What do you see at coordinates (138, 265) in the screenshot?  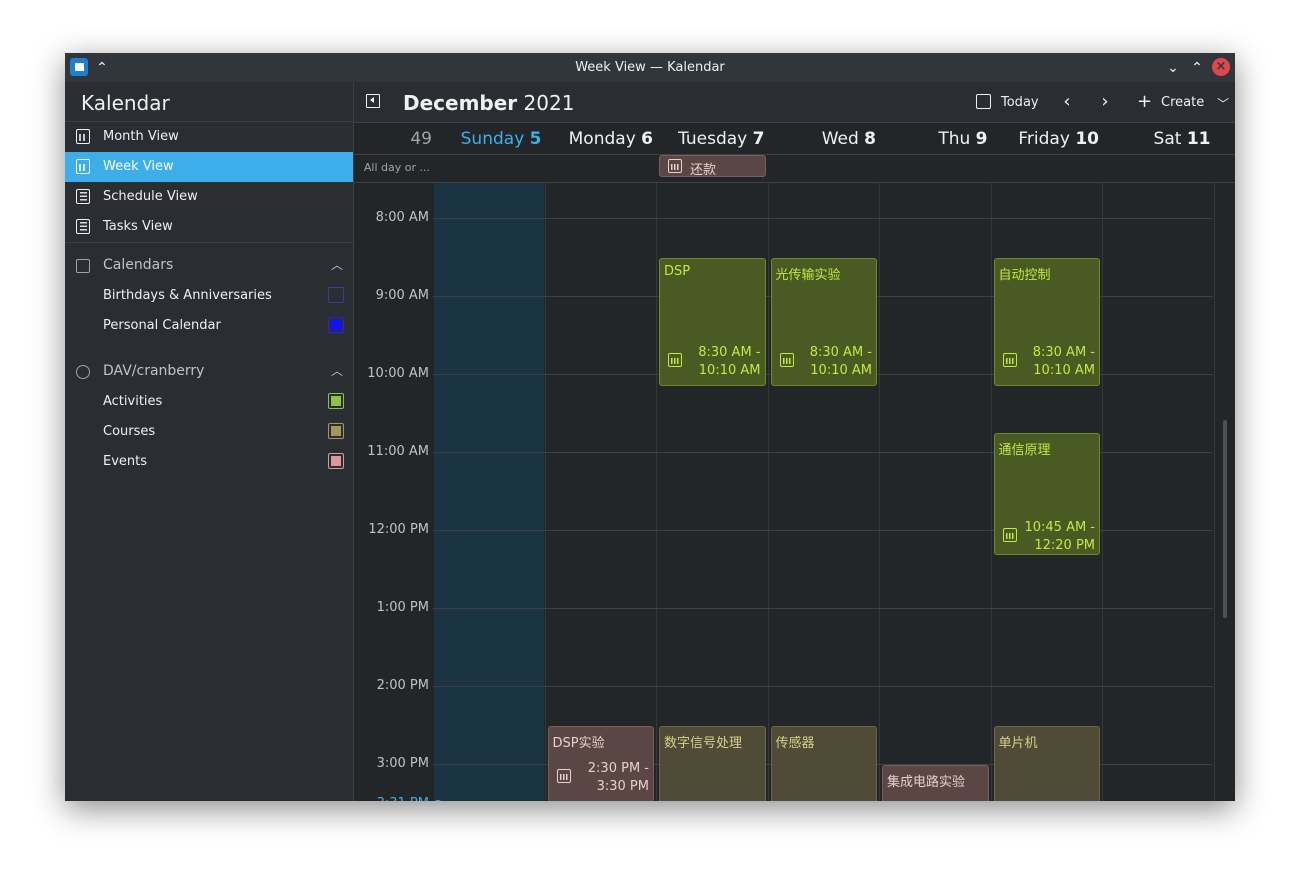 I see `section-label: Calendars` at bounding box center [138, 265].